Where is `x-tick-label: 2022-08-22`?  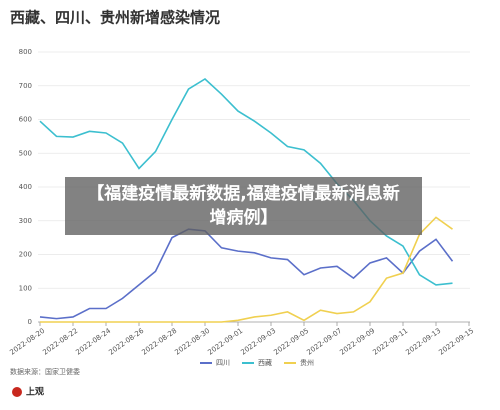
x-tick-label: 2022-08-22 is located at coordinates (60, 342).